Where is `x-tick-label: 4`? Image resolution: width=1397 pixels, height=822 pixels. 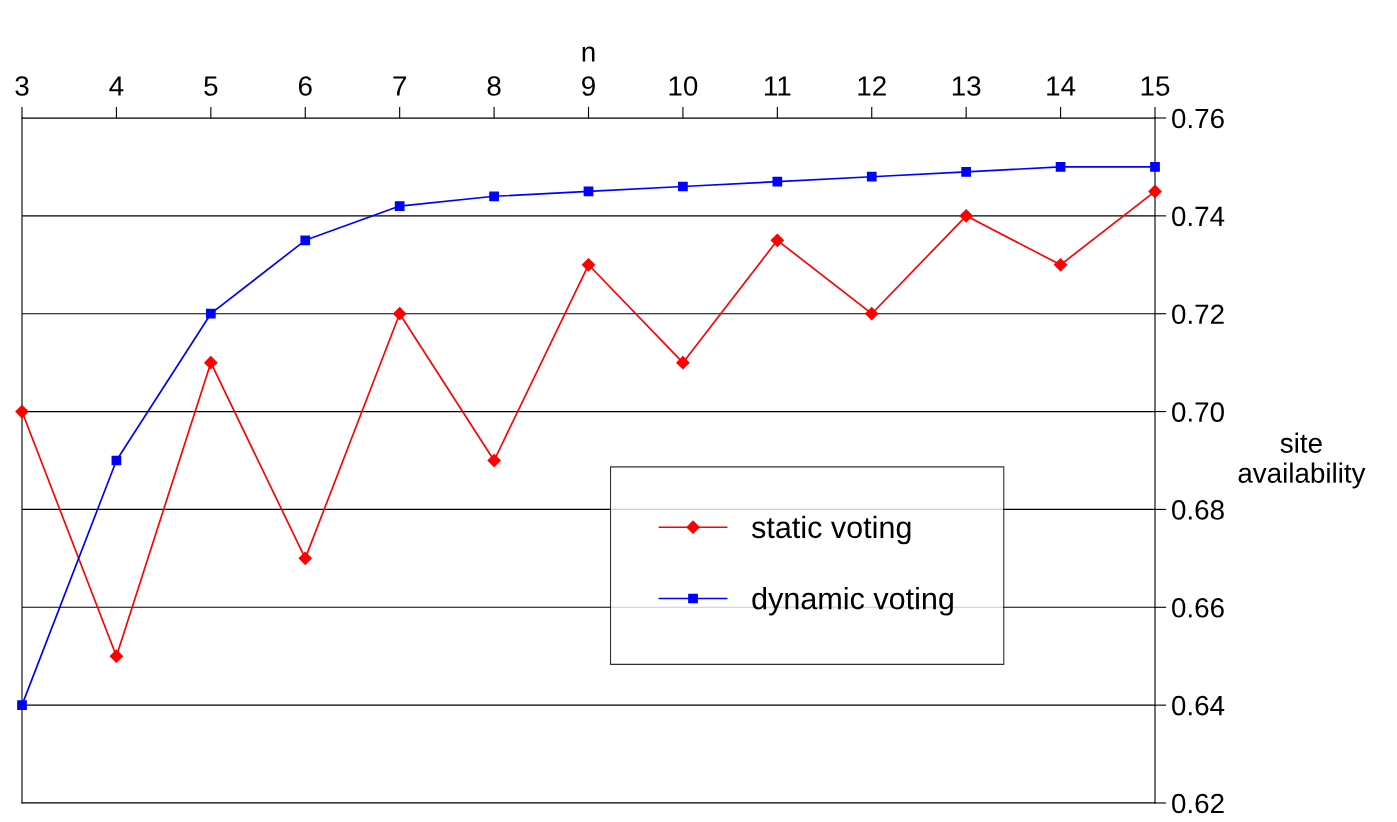 x-tick-label: 4 is located at coordinates (116, 86).